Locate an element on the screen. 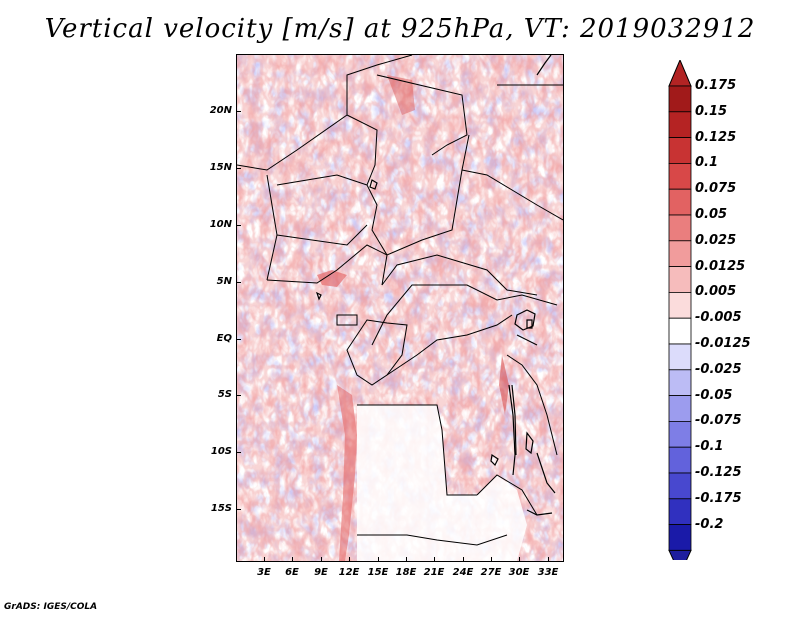 The width and height of the screenshot is (800, 618). colorbar-label: -0.125 is located at coordinates (718, 472).